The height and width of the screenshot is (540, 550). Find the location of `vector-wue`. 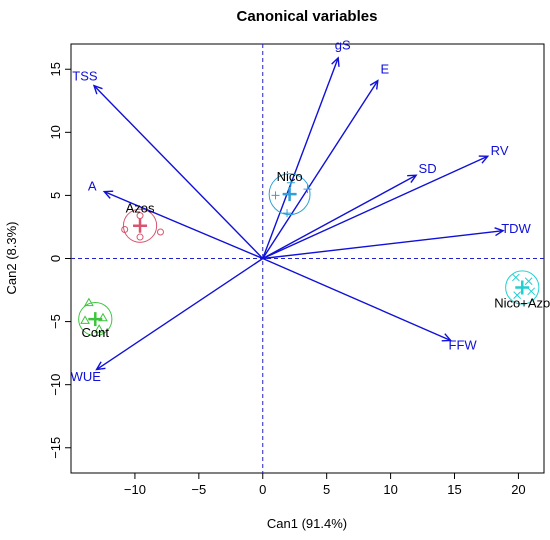

vector-wue is located at coordinates (180, 314).